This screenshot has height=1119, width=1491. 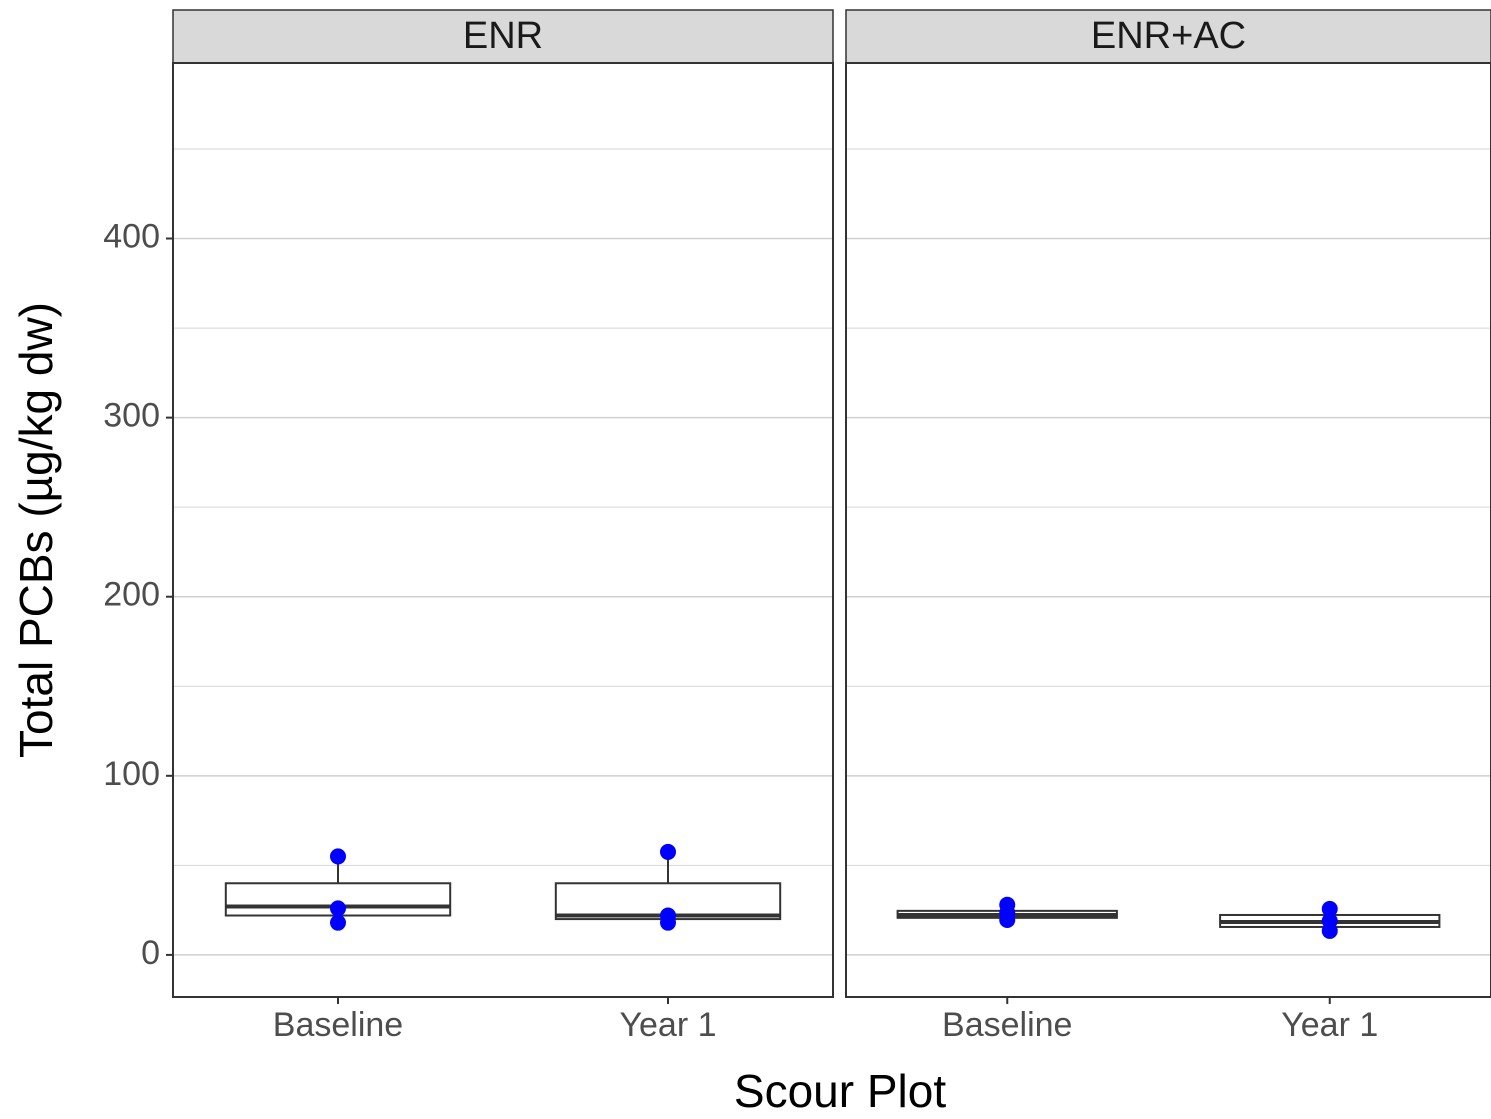 What do you see at coordinates (150, 953) in the screenshot?
I see `y-tick-label: 0` at bounding box center [150, 953].